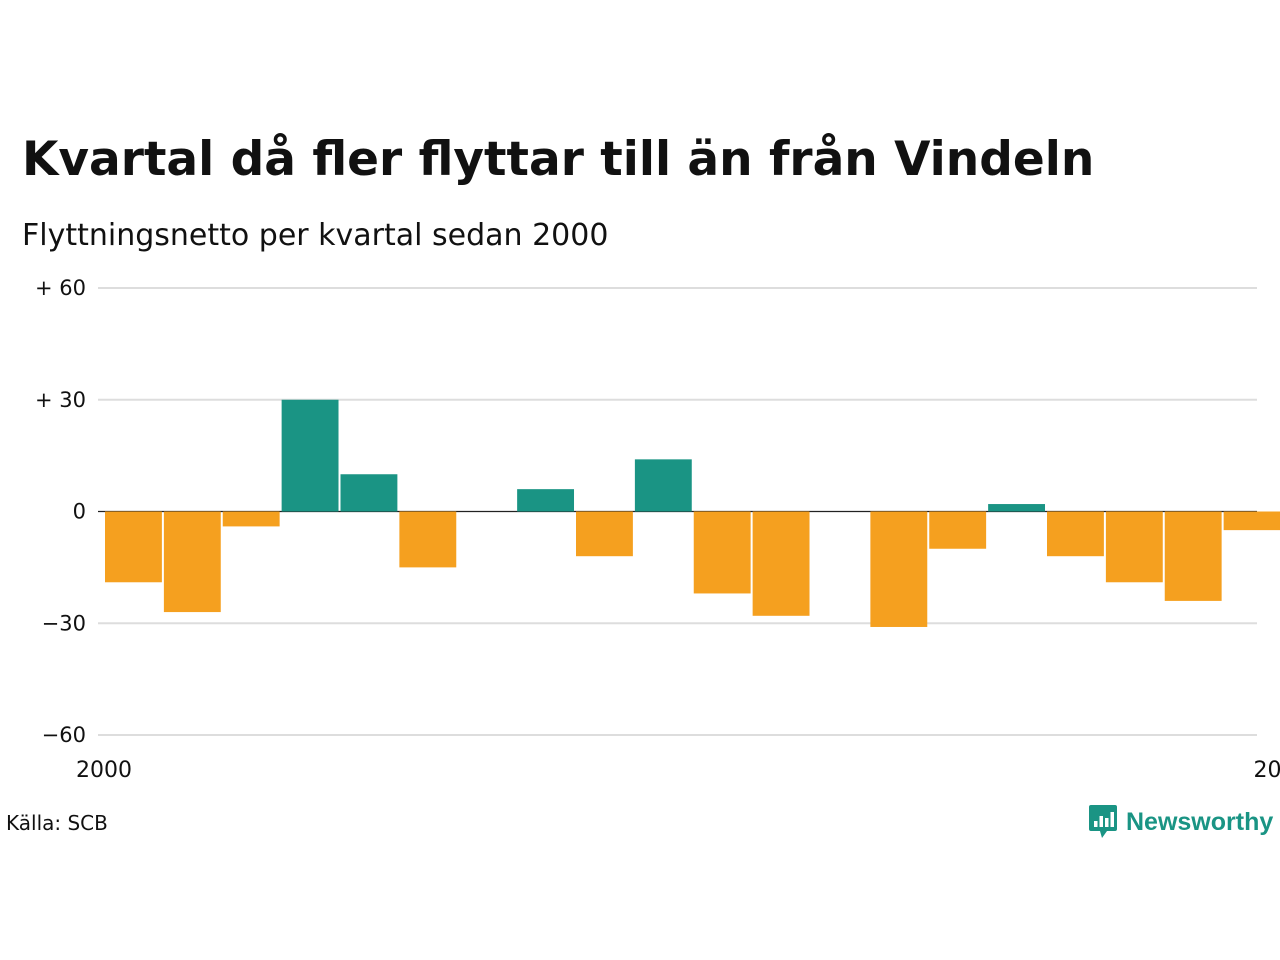 Image resolution: width=1280 pixels, height=960 pixels. Describe the element at coordinates (315, 235) in the screenshot. I see `chart-subtitle: Flyttningsnetto per kvartal sedan 2000` at that location.